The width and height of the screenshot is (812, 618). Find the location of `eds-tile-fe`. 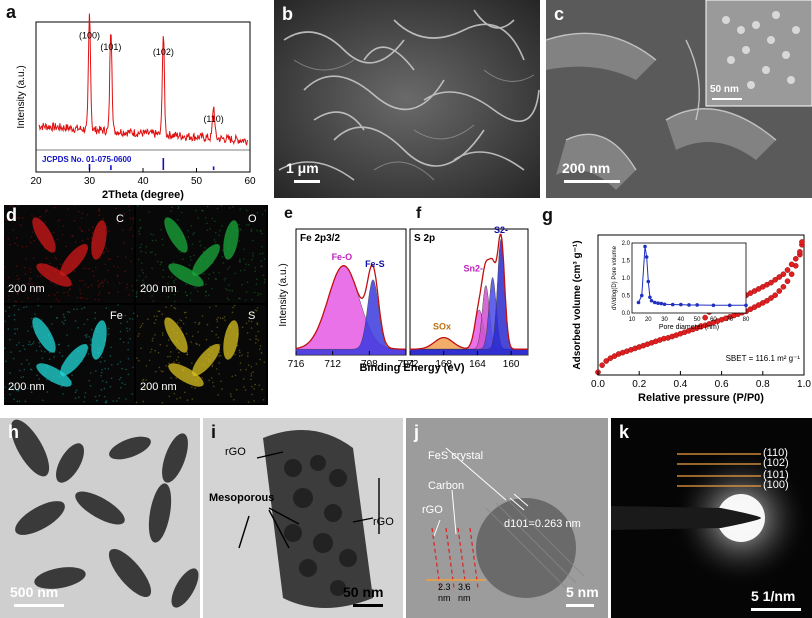

eds-tile-fe is located at coordinates (69, 354).